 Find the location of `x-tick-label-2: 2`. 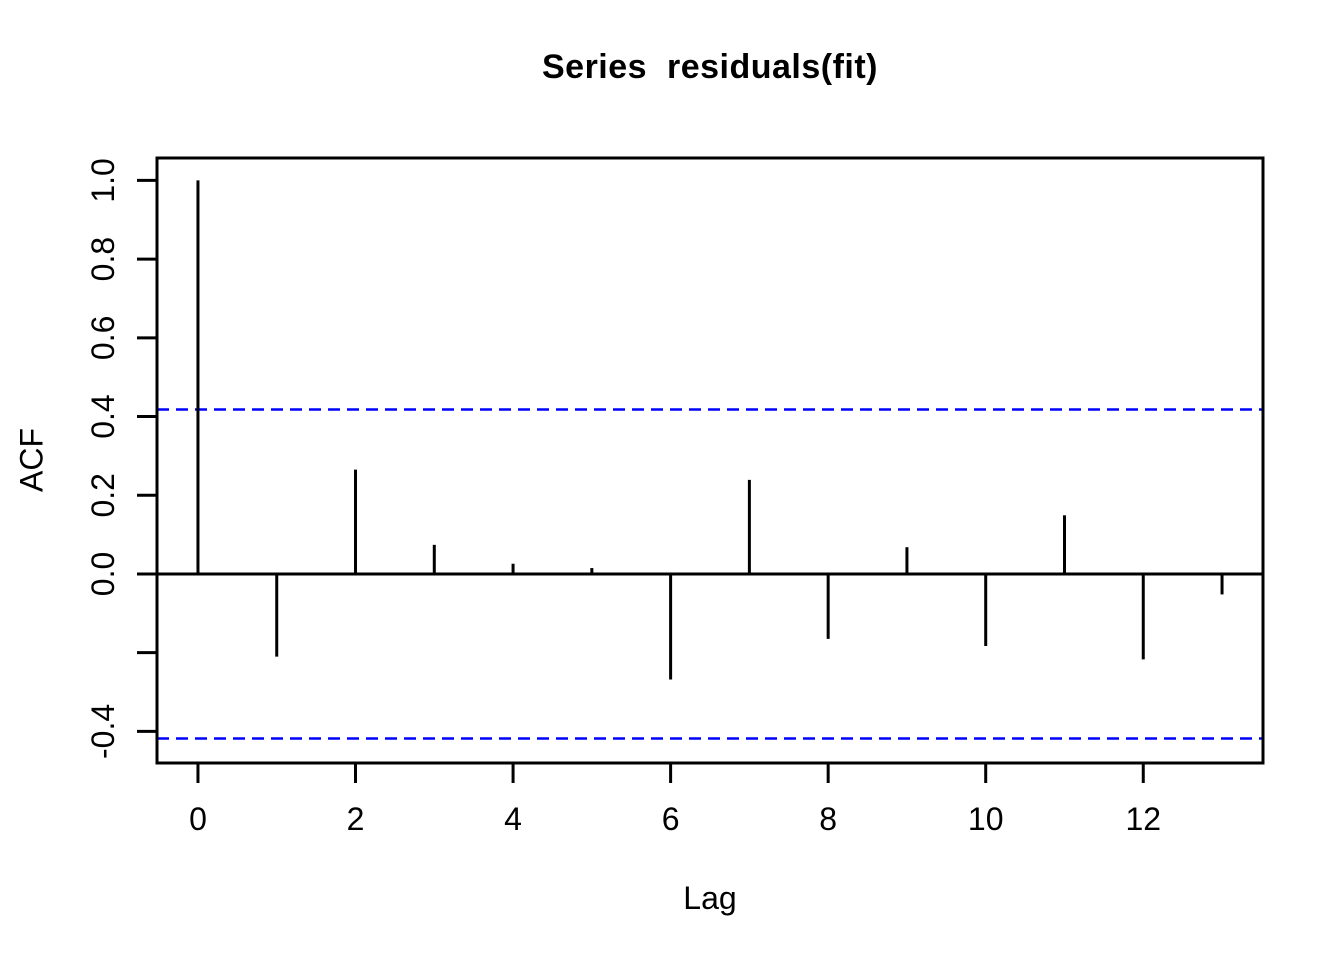

x-tick-label-2: 2 is located at coordinates (356, 819).